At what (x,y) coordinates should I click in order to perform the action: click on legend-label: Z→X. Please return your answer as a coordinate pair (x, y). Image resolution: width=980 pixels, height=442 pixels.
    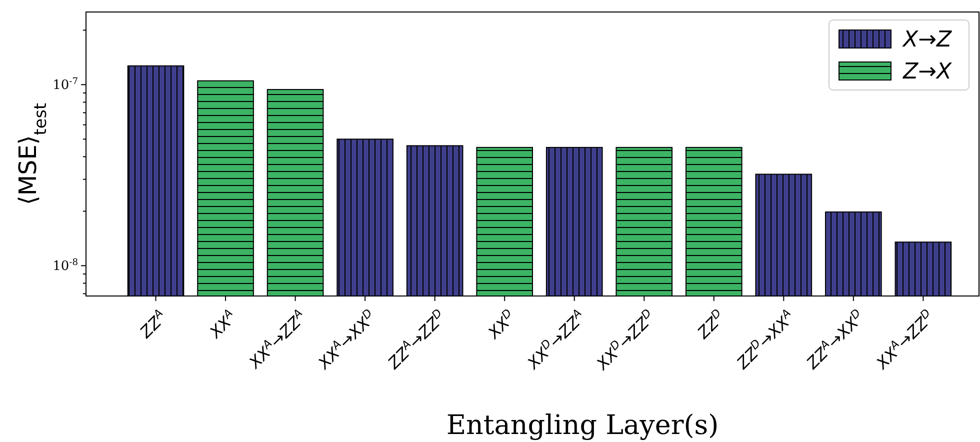
    Looking at the image, I should click on (927, 72).